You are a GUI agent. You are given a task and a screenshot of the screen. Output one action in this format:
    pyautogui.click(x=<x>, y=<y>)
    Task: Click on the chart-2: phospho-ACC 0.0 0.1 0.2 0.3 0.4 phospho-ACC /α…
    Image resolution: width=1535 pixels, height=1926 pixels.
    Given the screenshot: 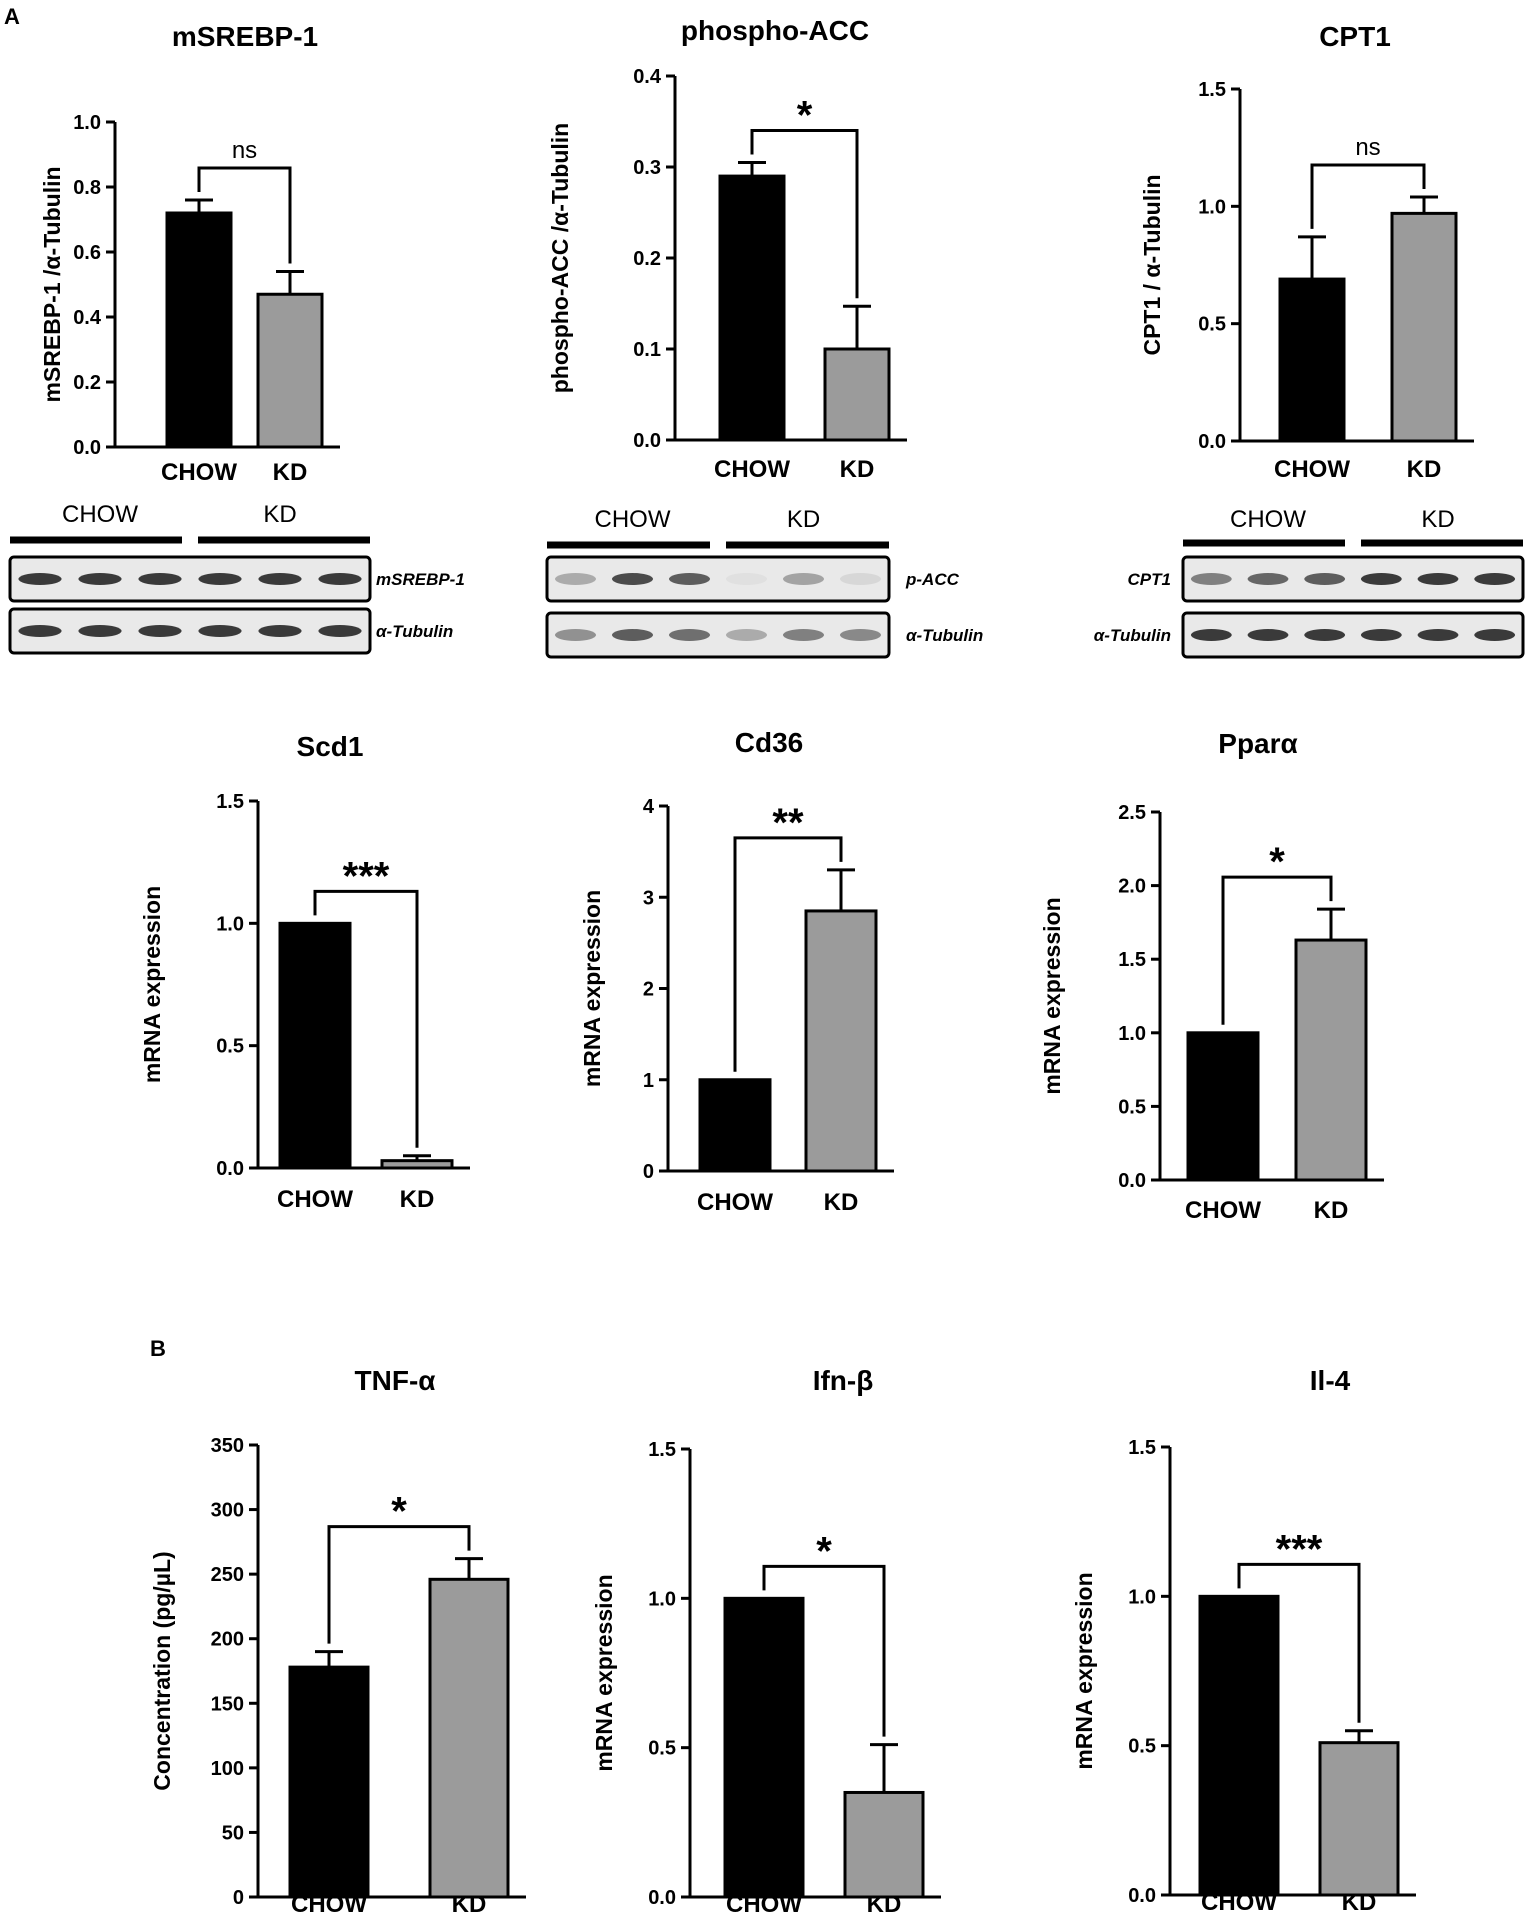 What is the action you would take?
    pyautogui.click(x=727, y=249)
    